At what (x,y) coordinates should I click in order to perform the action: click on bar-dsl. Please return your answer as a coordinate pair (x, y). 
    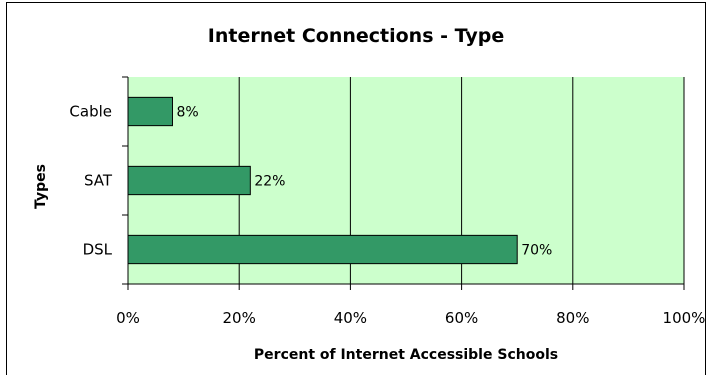
    Looking at the image, I should click on (322, 249).